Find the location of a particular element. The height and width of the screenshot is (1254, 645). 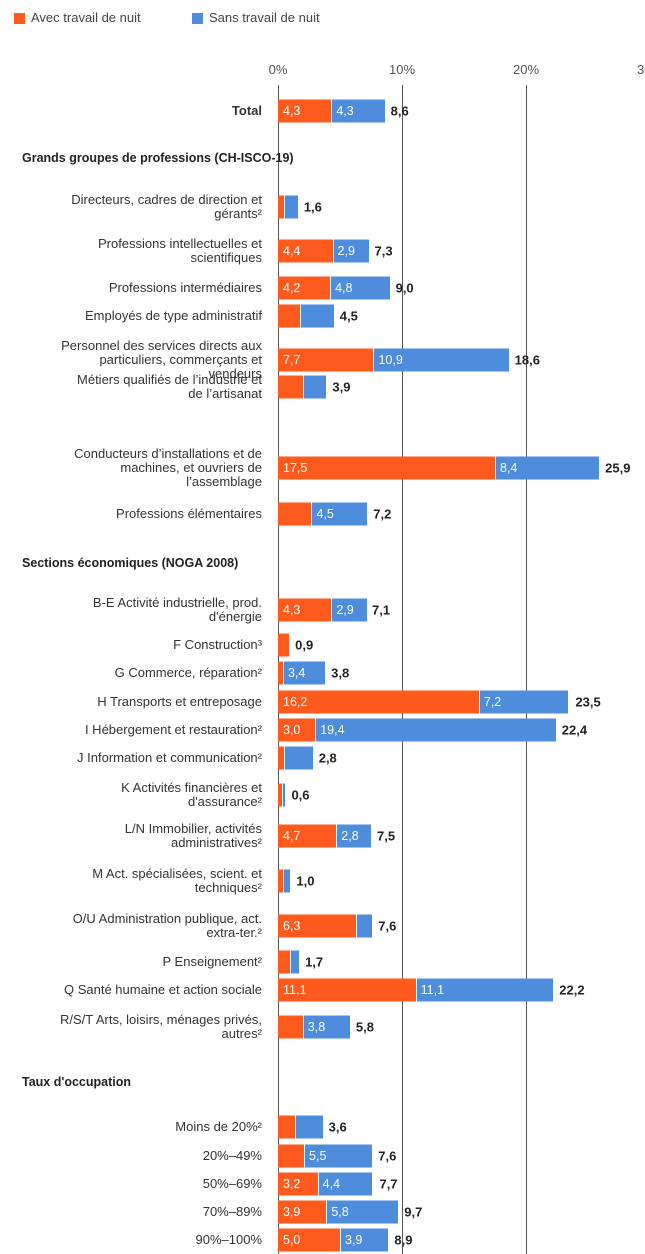

category-label: Total is located at coordinates (246, 110).